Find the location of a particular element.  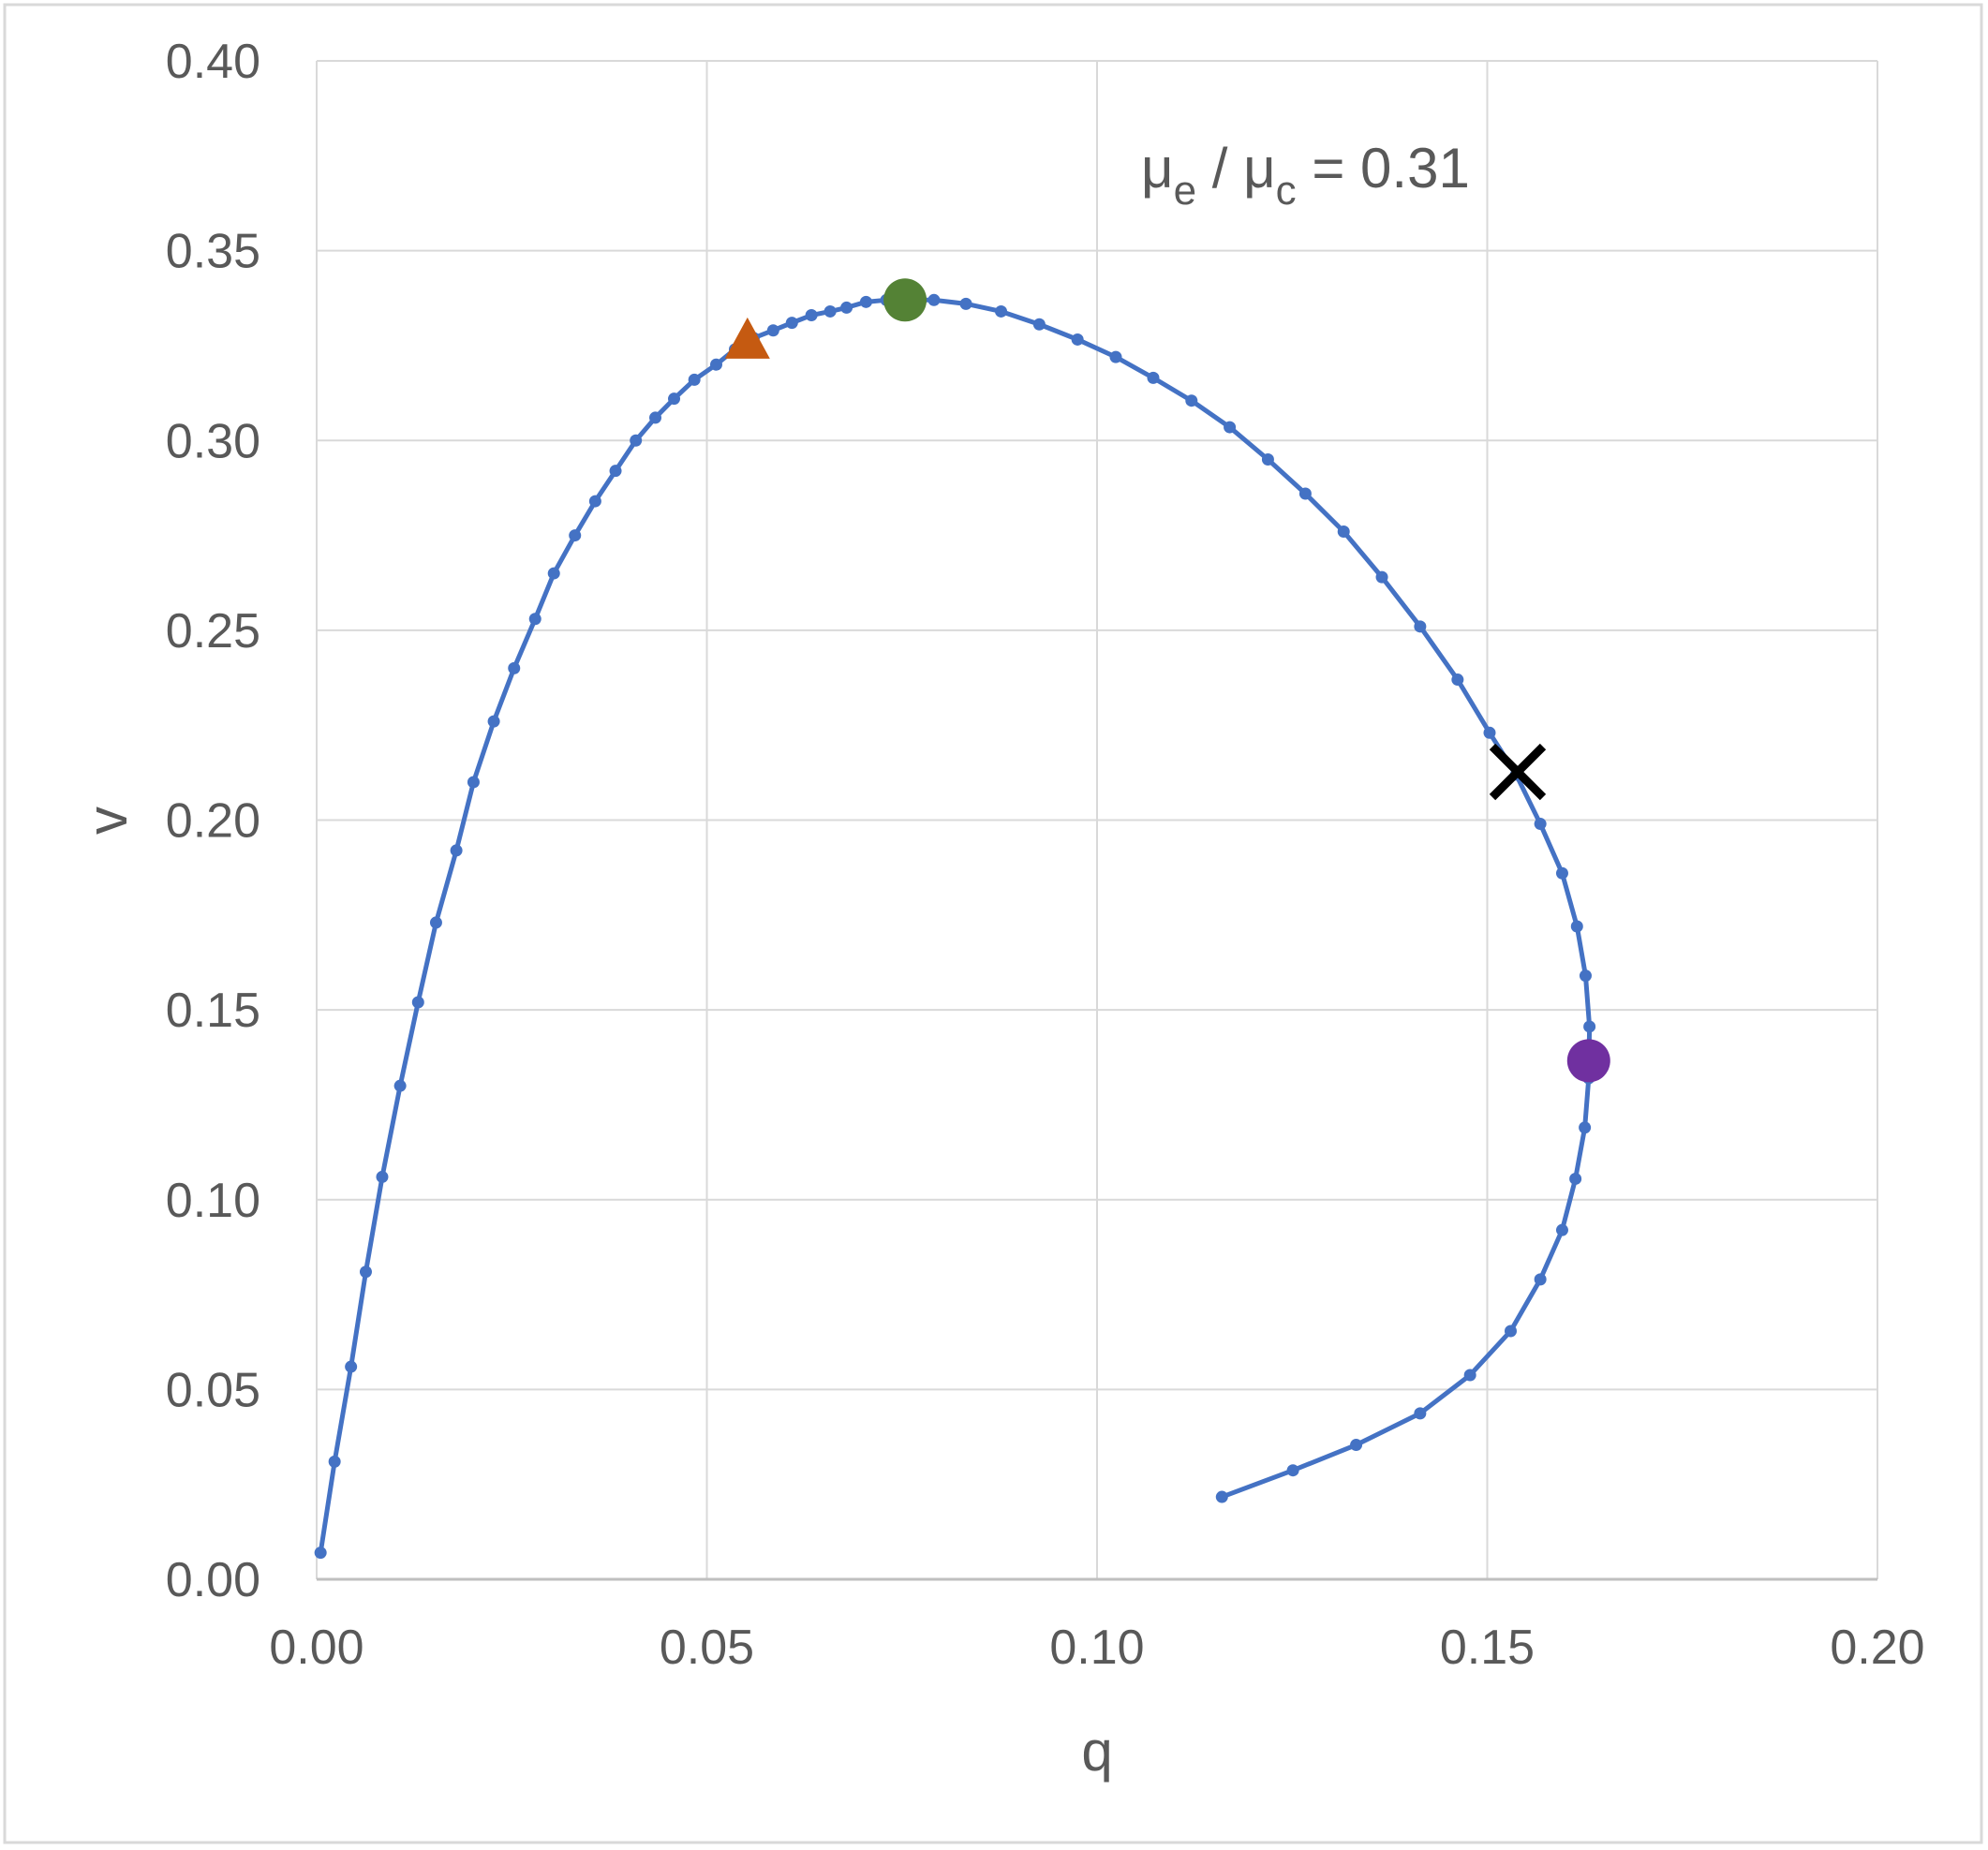

x-tick-label: 0.20 is located at coordinates (1877, 1648).